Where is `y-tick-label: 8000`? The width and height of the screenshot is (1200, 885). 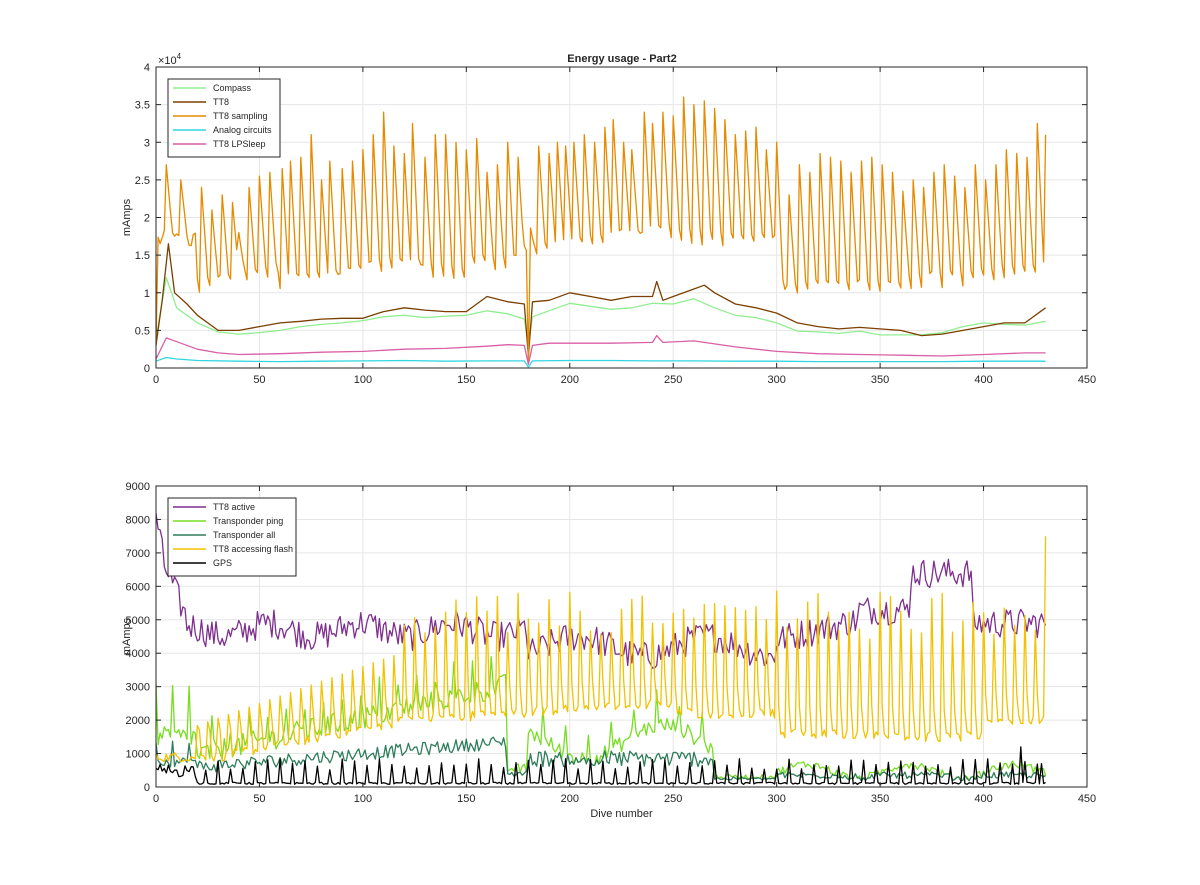 y-tick-label: 8000 is located at coordinates (138, 520).